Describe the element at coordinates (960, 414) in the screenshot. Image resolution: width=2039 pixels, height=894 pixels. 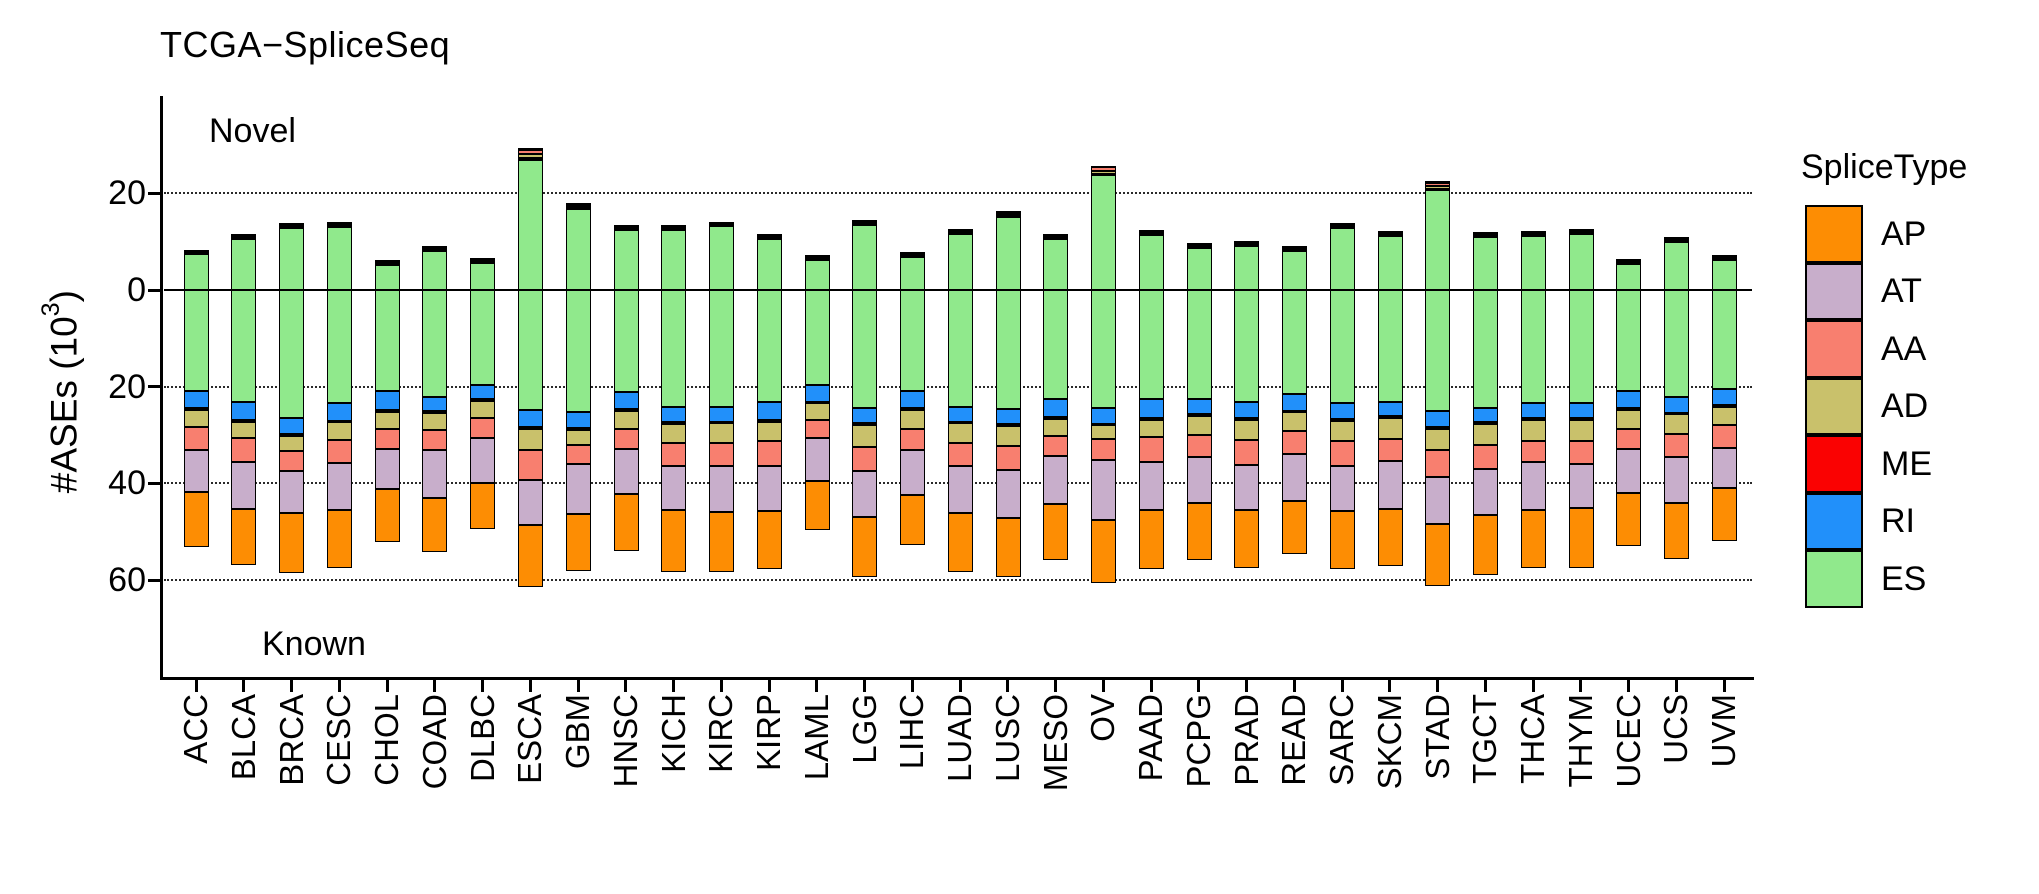
I see `bar-segment-known-LUAD-RI` at that location.